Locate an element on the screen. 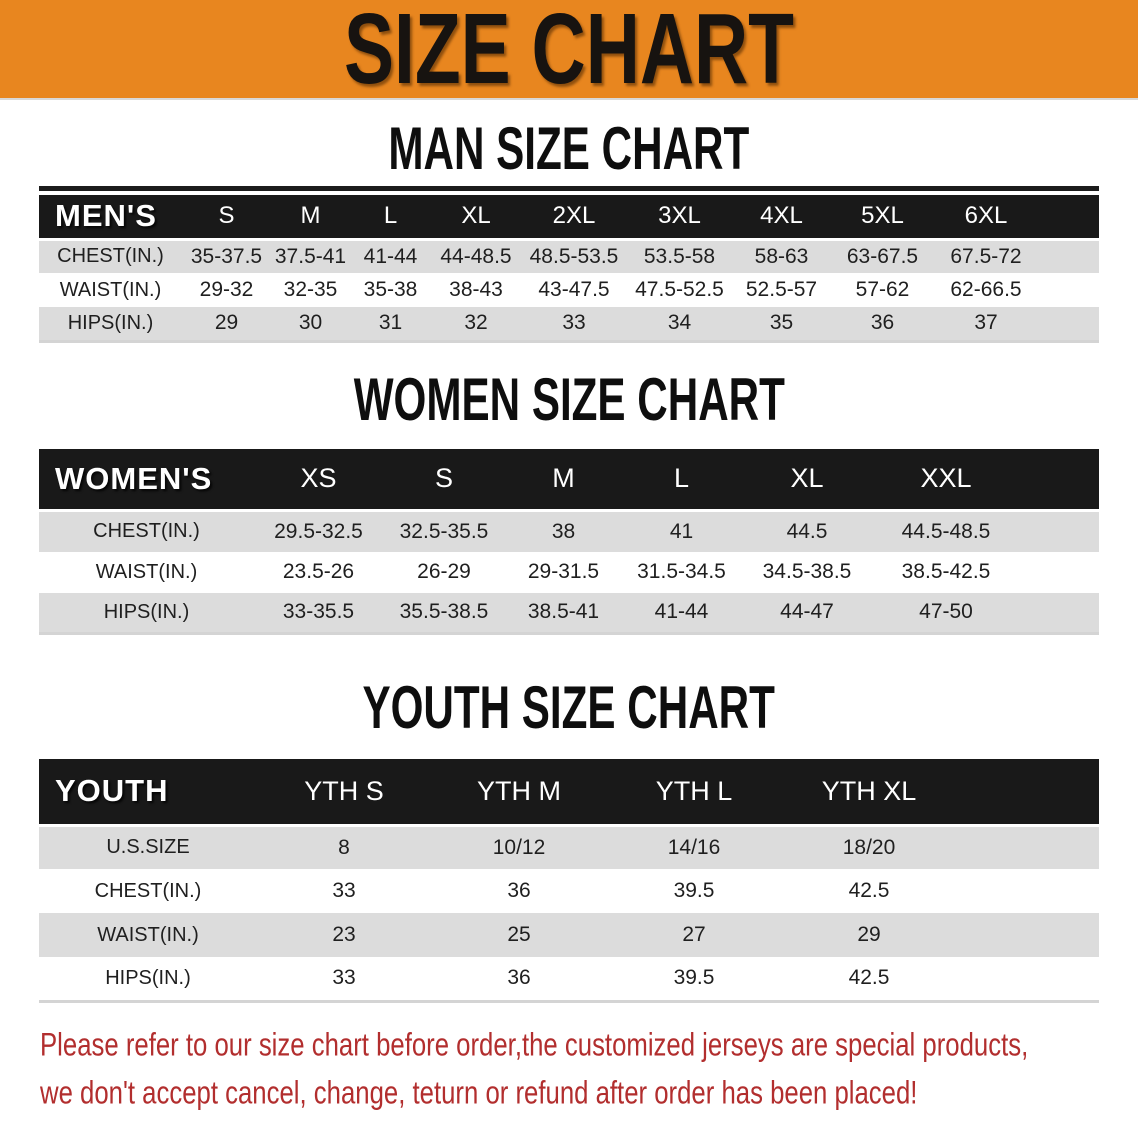 The image size is (1138, 1132). size-value-cell: 10/12 is located at coordinates (519, 846).